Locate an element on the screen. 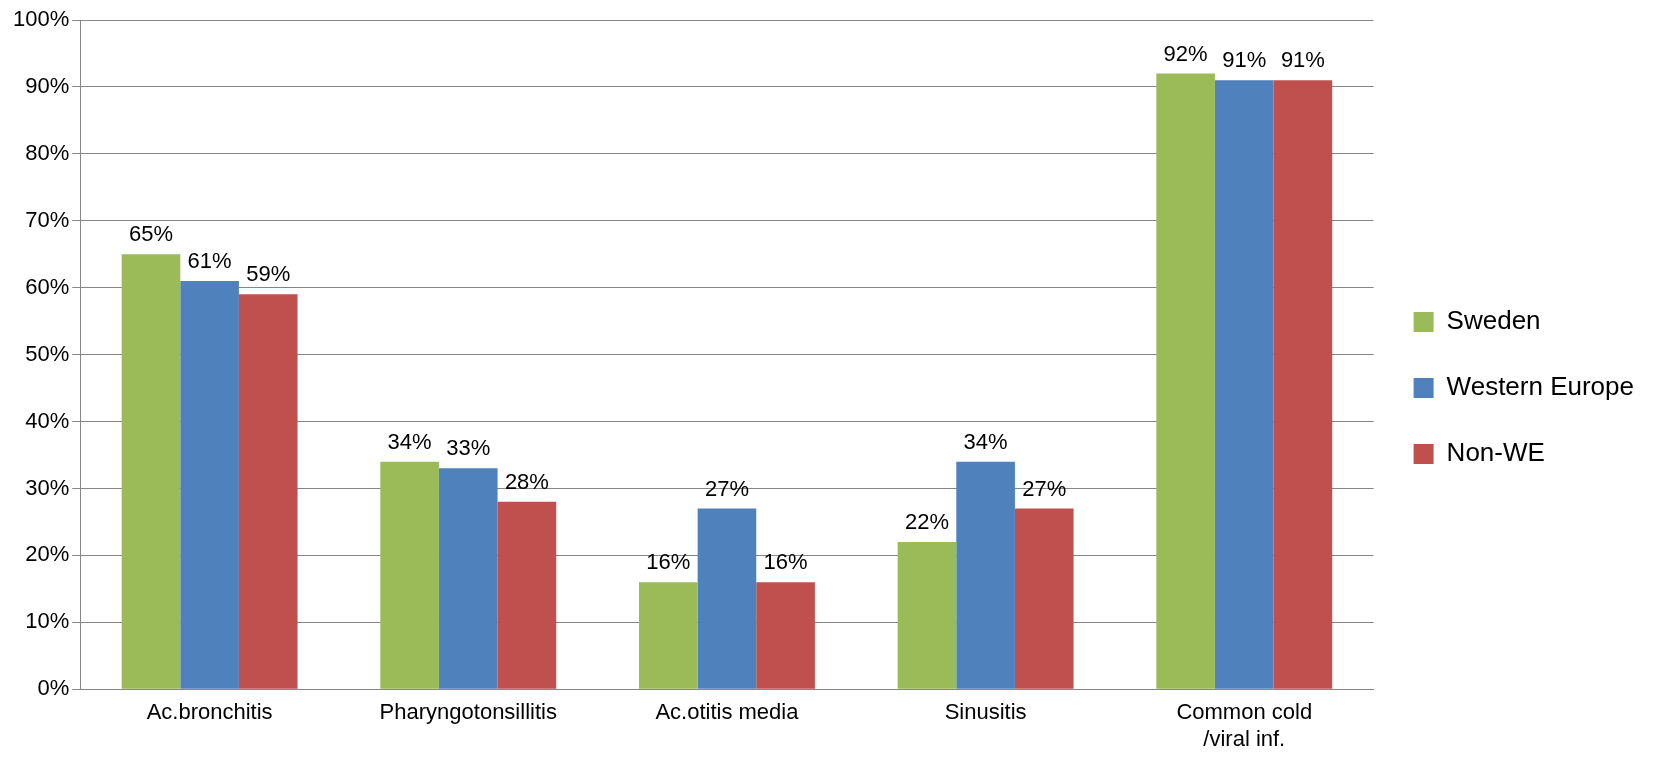  y-tick-label: 0% is located at coordinates (53, 688).